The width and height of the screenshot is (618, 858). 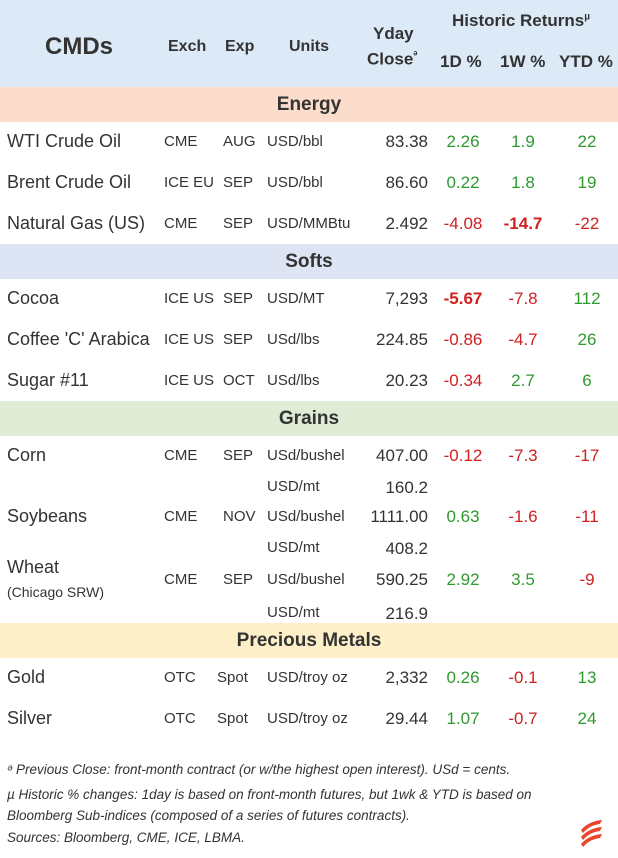 I want to click on units-cell: USD/MMBtu, so click(x=309, y=223).